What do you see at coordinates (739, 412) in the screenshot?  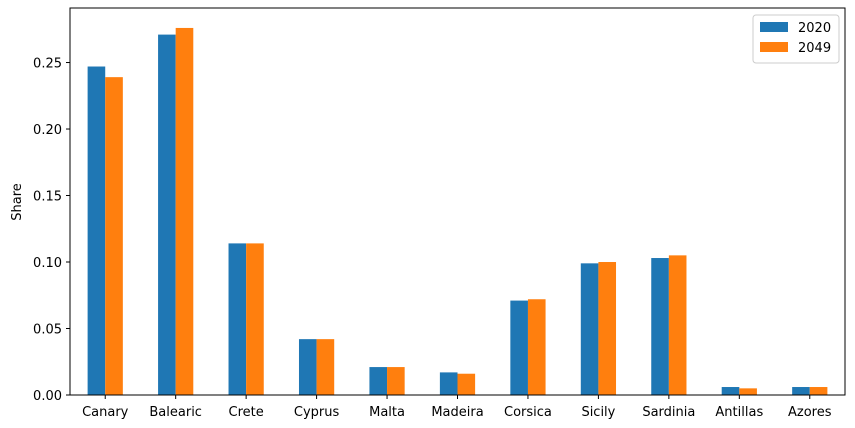 I see `x-tick-label: Antillas` at bounding box center [739, 412].